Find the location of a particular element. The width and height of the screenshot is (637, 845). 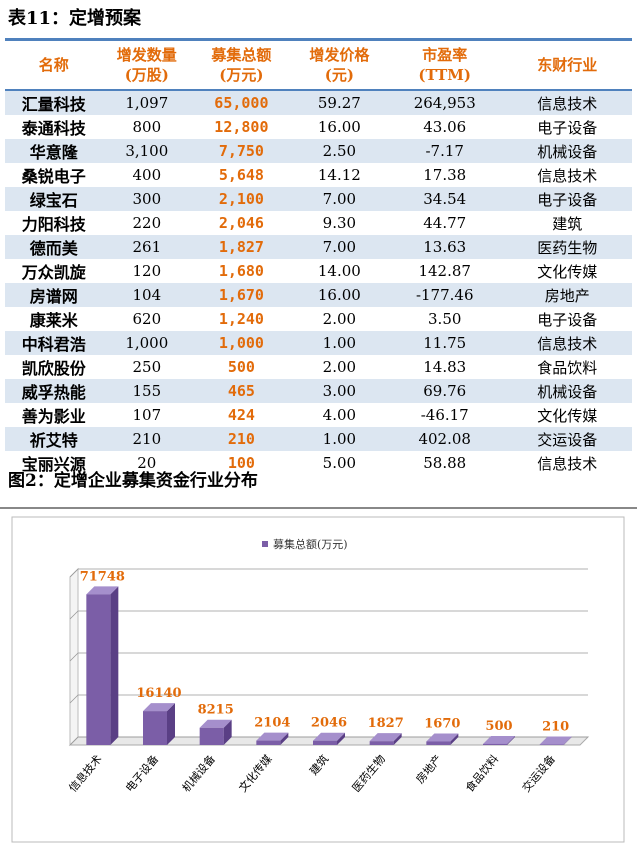

table-cell: 5,648 is located at coordinates (241, 175).